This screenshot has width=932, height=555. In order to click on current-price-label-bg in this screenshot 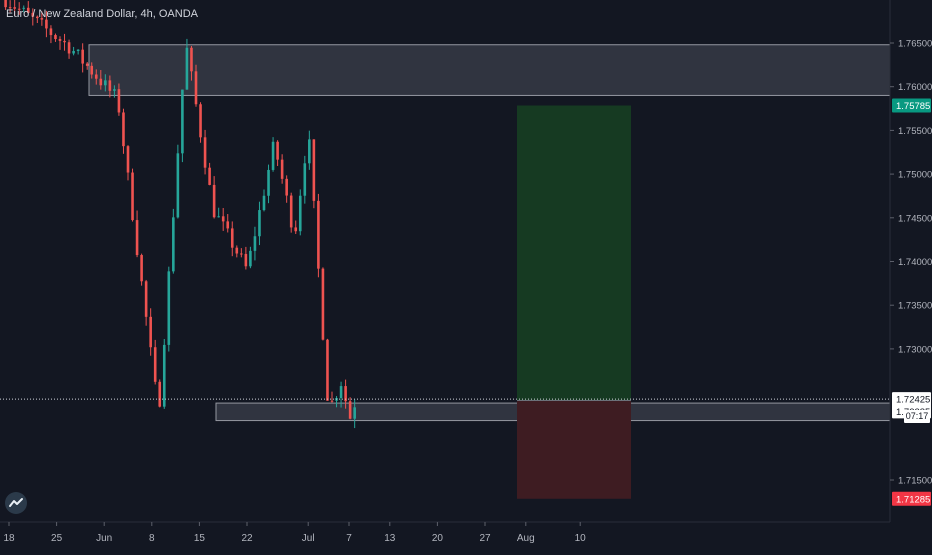, I will do `click(911, 399)`.